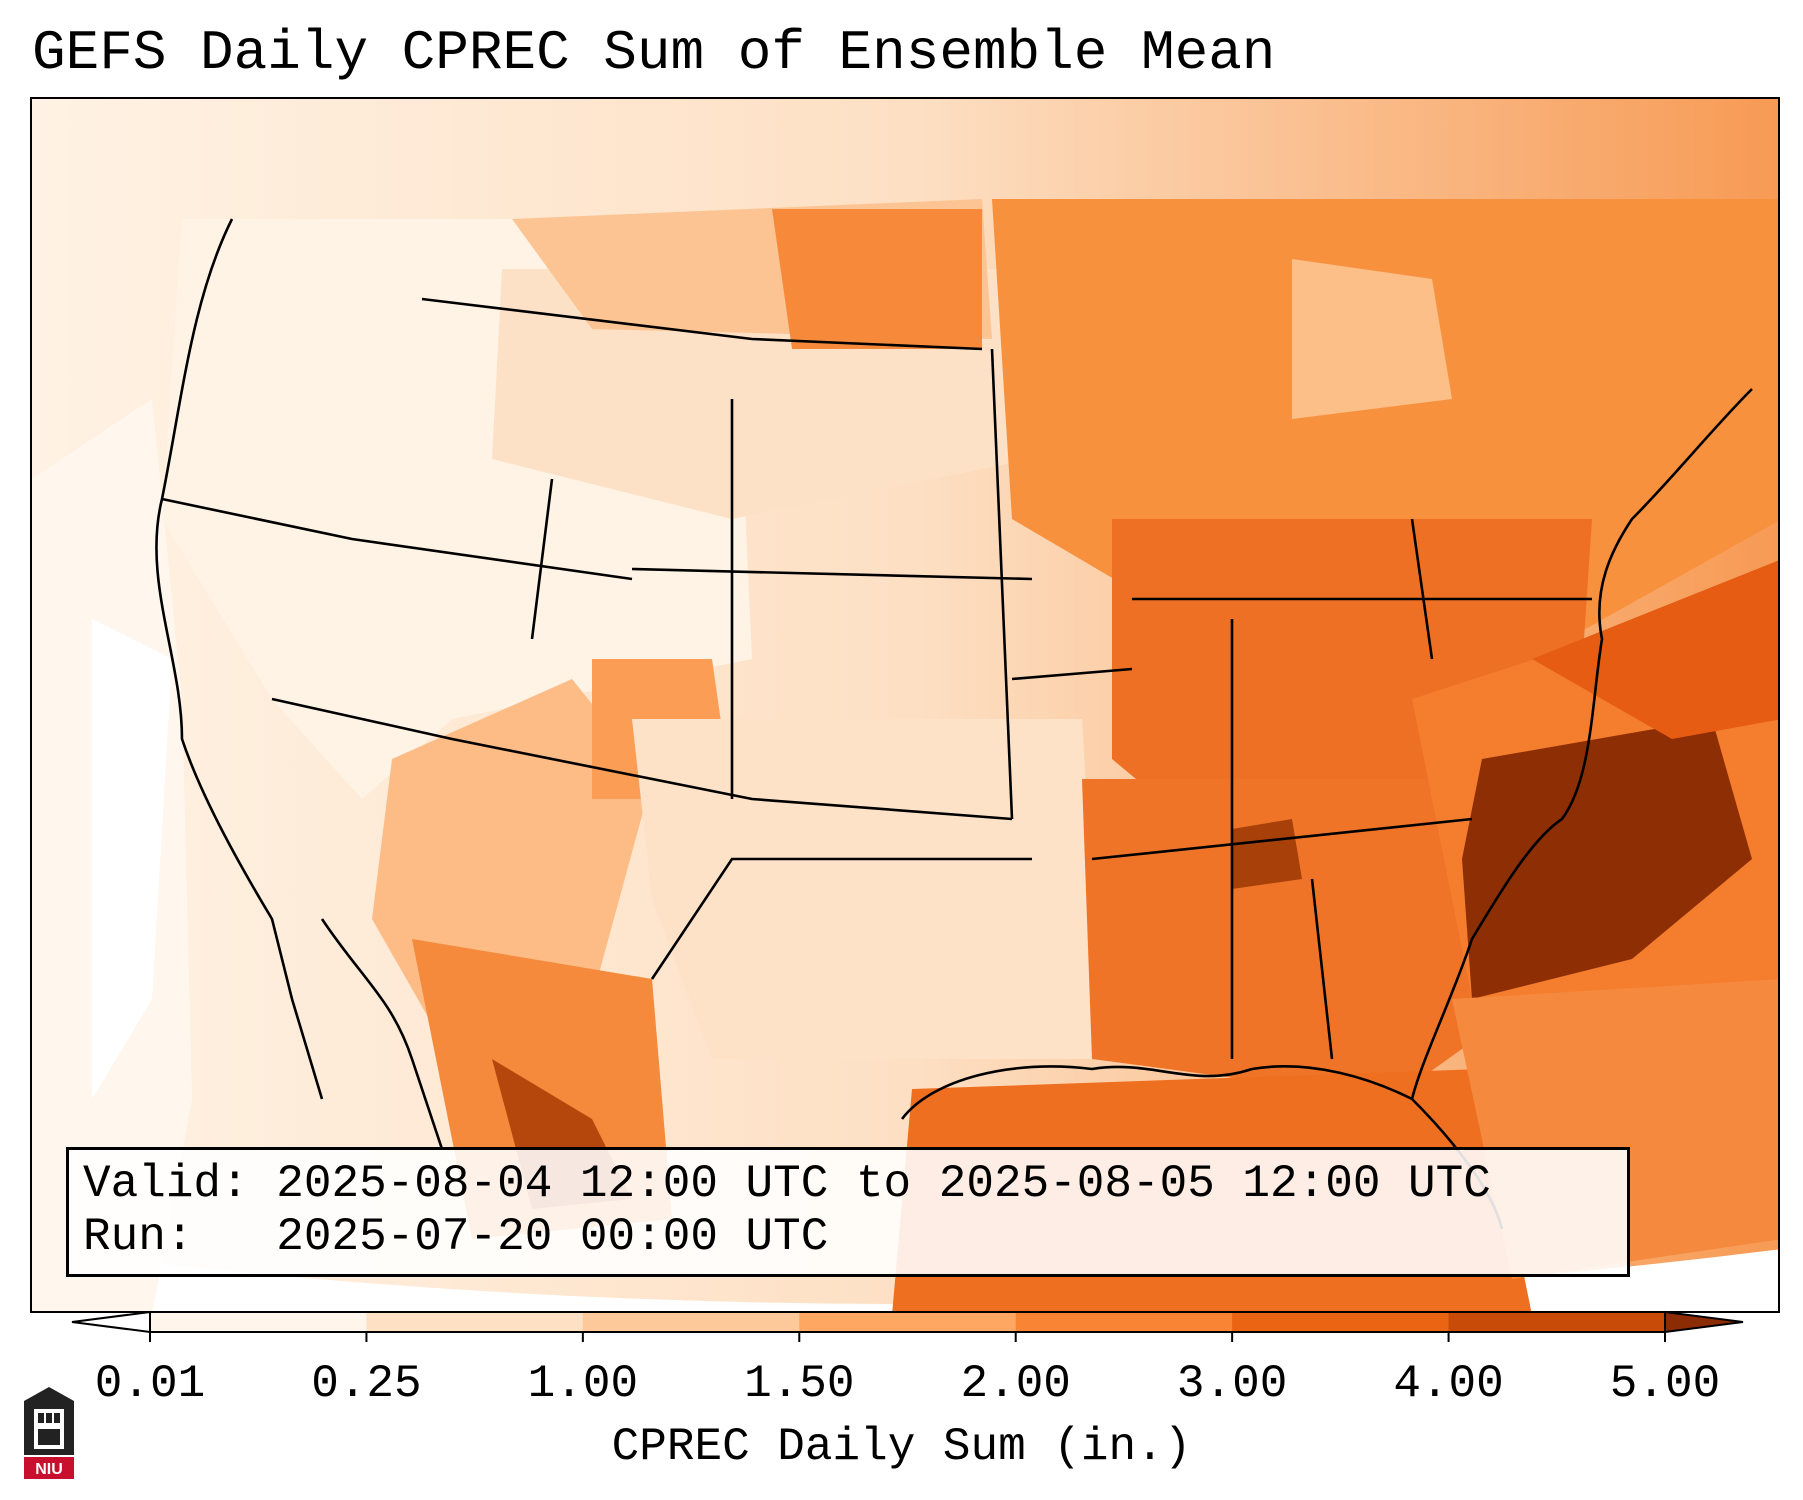  I want to click on colorbar-tick-label: 1.00, so click(583, 1384).